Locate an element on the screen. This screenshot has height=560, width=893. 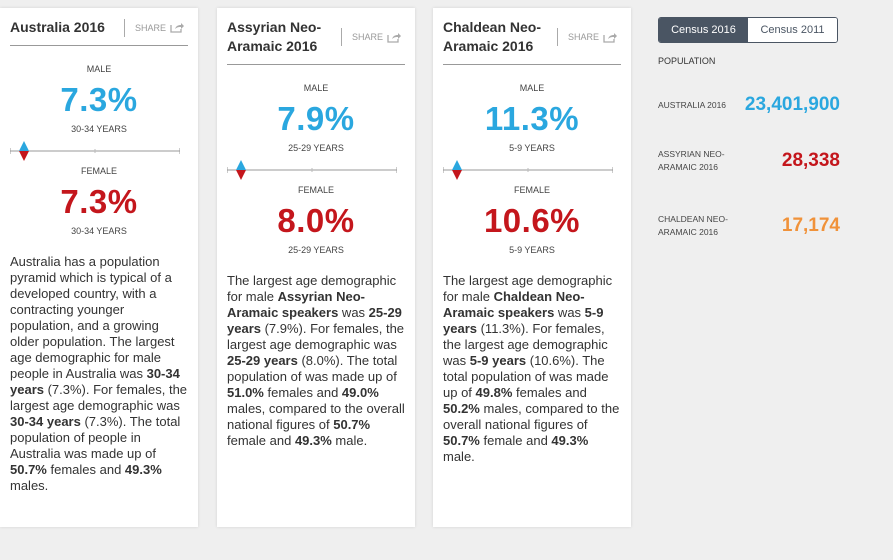
card-header: Australia 2016 SHARE is located at coordinates (99, 27).